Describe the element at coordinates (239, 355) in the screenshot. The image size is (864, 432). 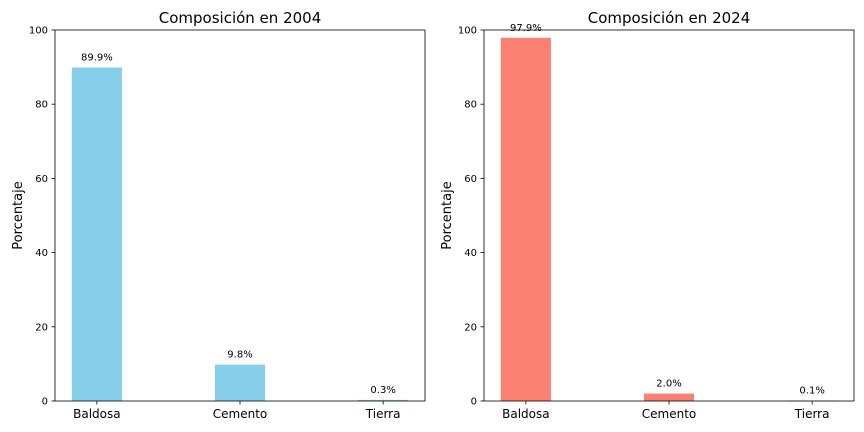
I see `data-label: 9.8%` at that location.